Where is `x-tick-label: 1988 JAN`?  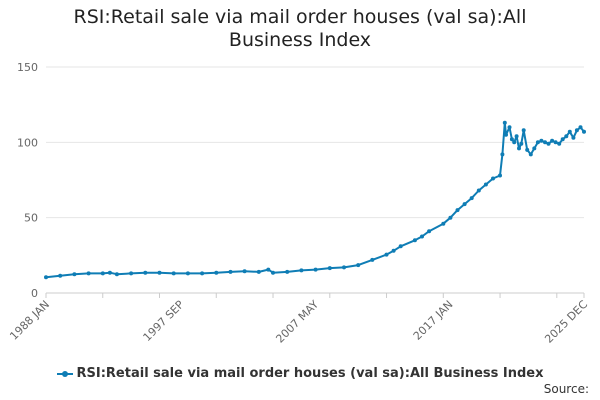
x-tick-label: 1988 JAN is located at coordinates (29, 320).